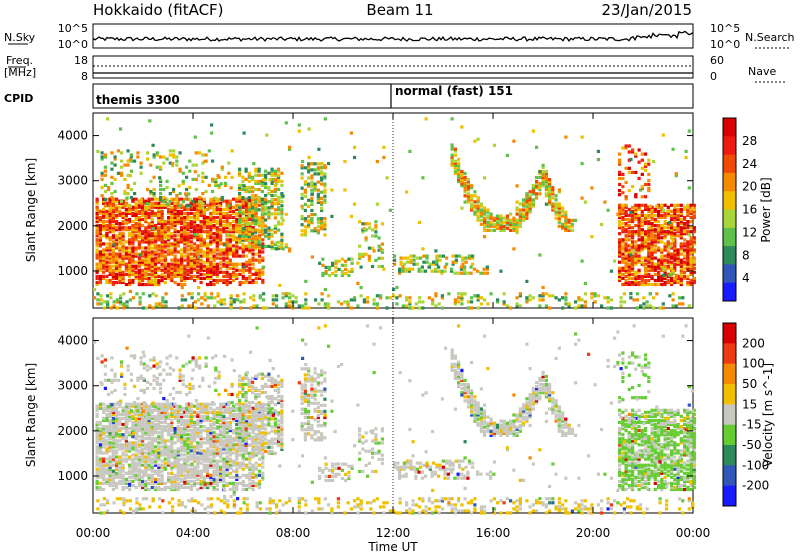 Image resolution: width=800 pixels, height=558 pixels. I want to click on colorbar-tick-label: 4, so click(746, 278).